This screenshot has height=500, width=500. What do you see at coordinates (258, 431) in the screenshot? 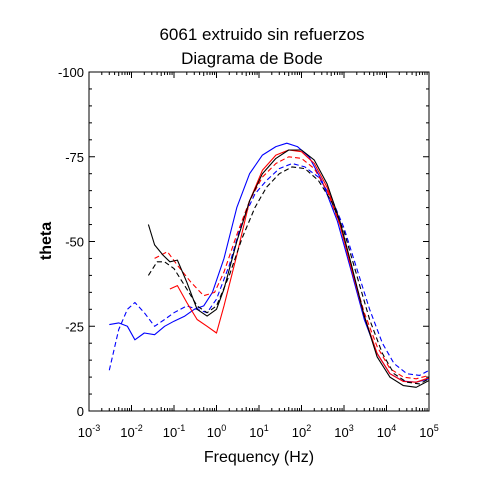
I see `x-tick-label: 10¹` at bounding box center [258, 431].